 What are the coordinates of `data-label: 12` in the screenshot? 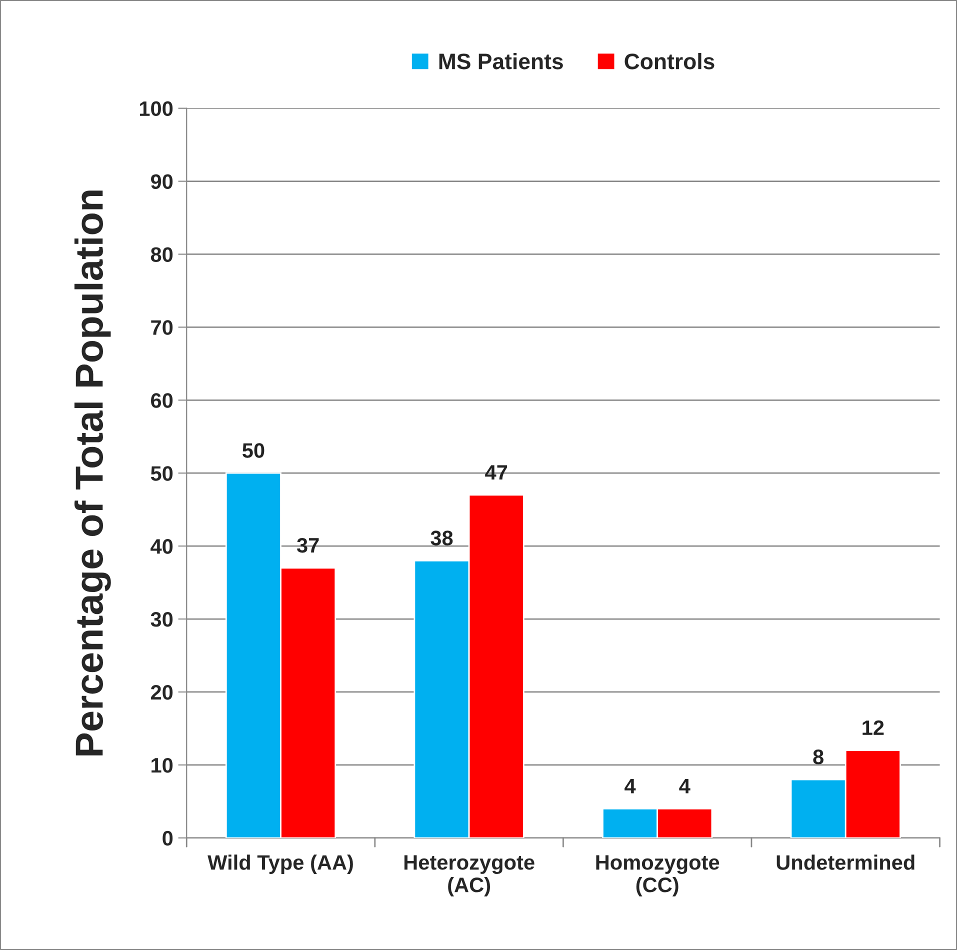 It's located at (873, 727).